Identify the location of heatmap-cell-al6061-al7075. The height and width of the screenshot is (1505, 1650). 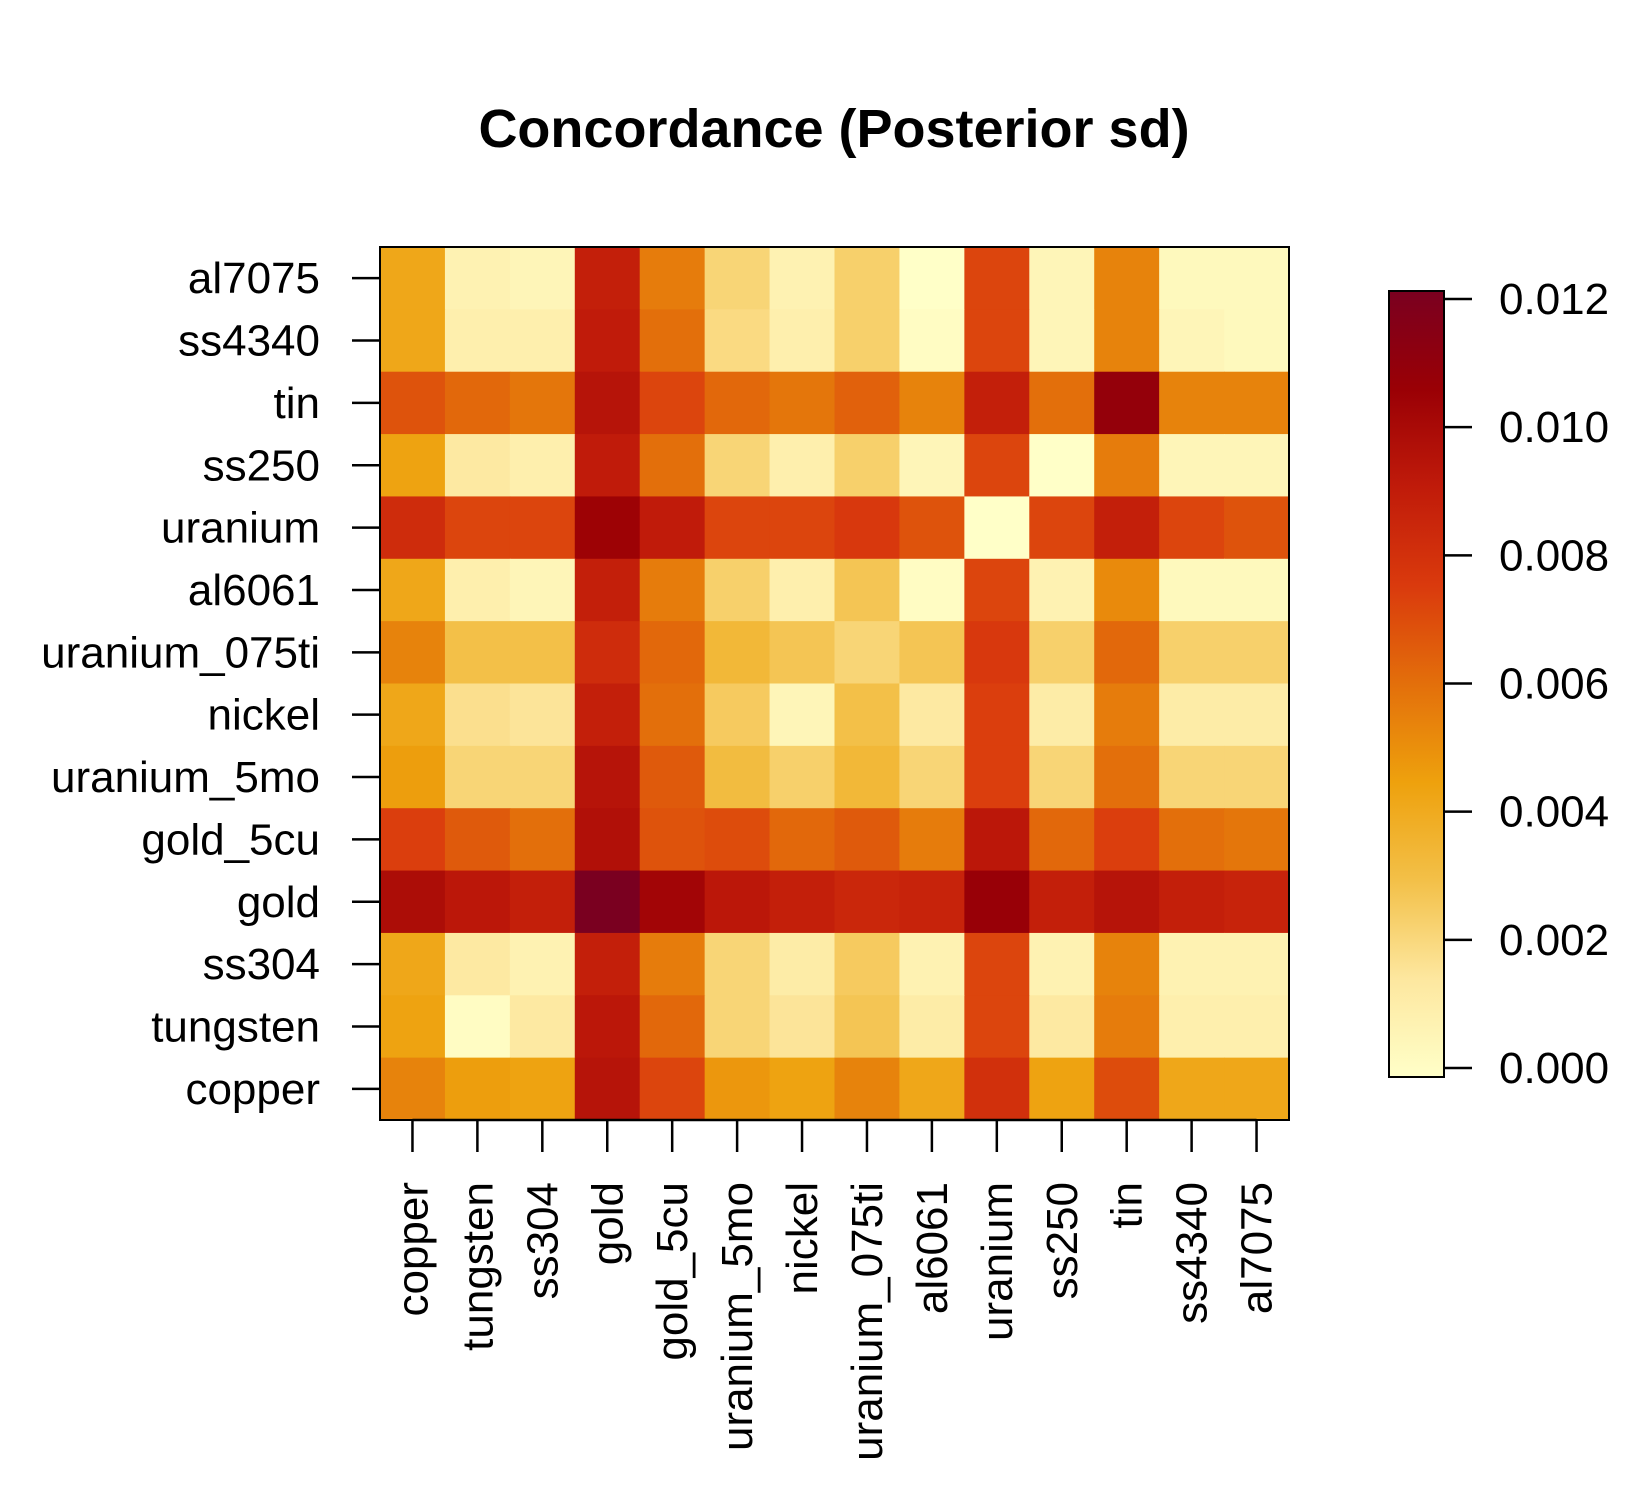
(1257, 590).